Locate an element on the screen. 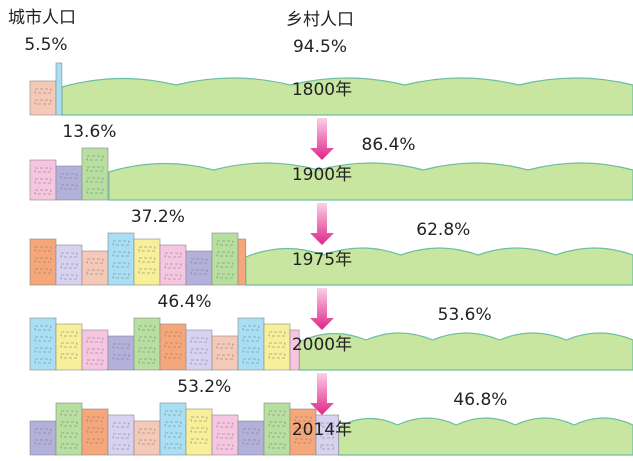 This screenshot has width=633, height=461. year-label: 1800年 is located at coordinates (322, 90).